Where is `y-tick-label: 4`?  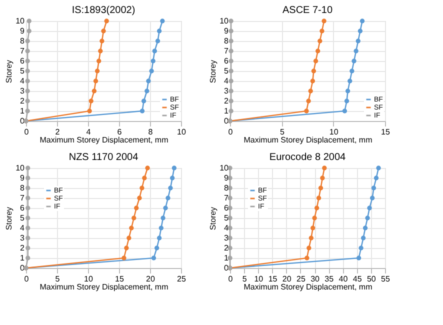 y-tick-label: 4 is located at coordinates (23, 81).